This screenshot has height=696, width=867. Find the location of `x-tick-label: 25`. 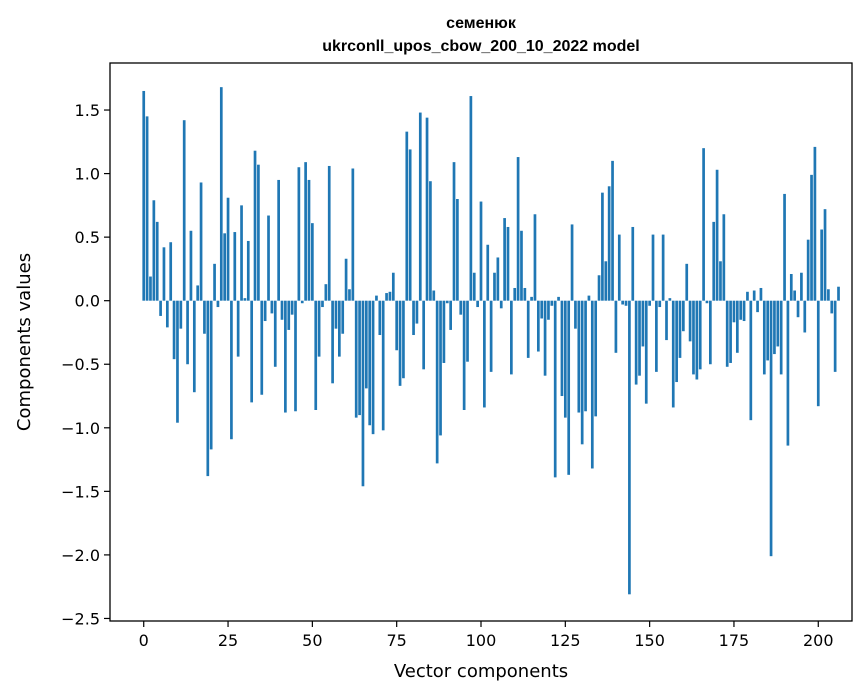

x-tick-label: 25 is located at coordinates (228, 640).